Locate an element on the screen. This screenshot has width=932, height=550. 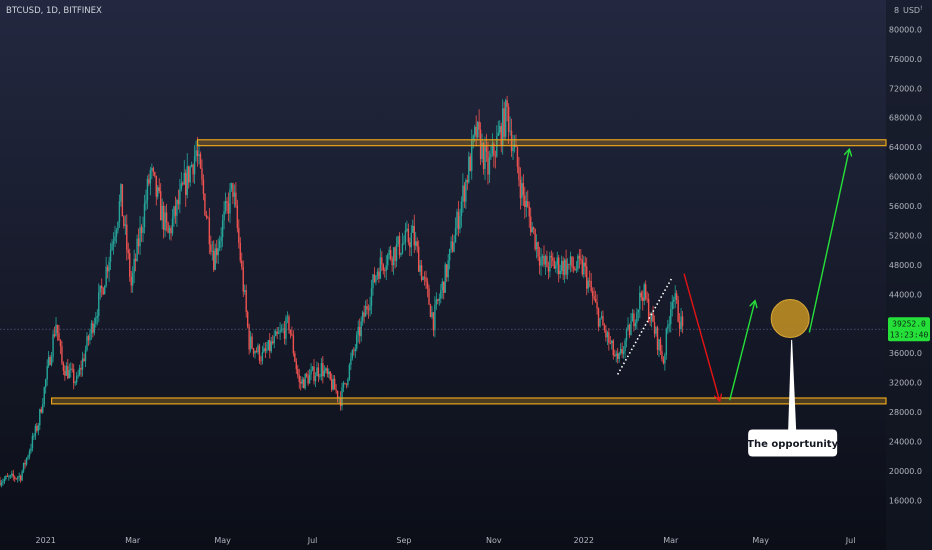
resistance-zone is located at coordinates (541, 143).